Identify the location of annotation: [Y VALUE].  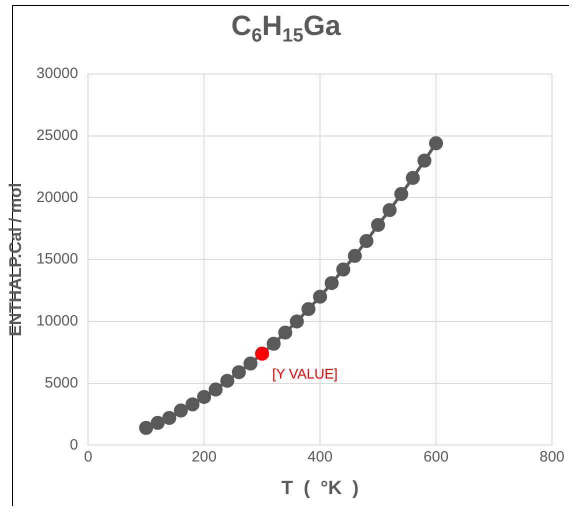
(305, 373).